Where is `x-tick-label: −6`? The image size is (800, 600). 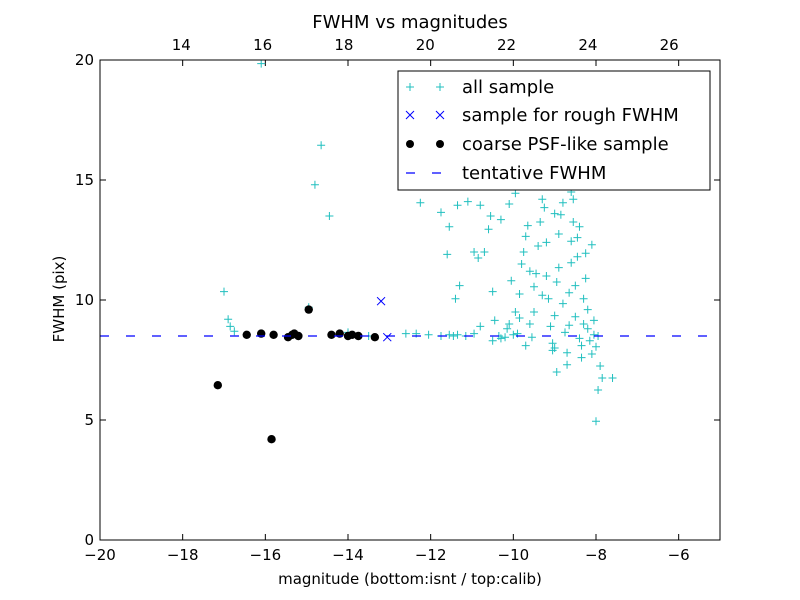 x-tick-label: −6 is located at coordinates (679, 555).